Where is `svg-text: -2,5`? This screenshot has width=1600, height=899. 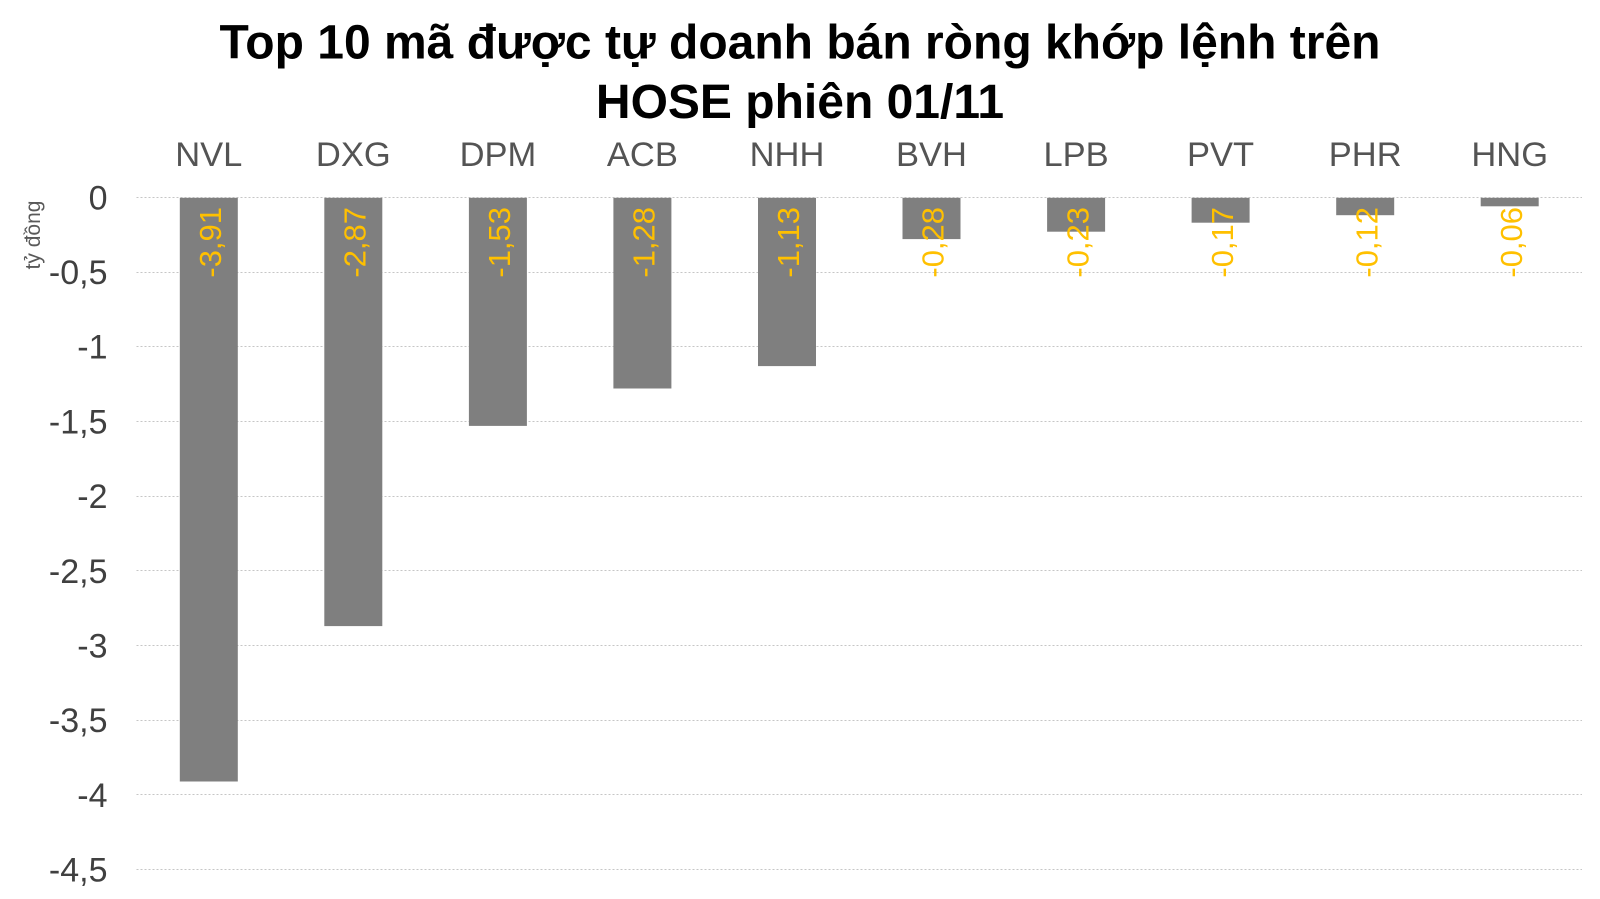 svg-text: -2,5 is located at coordinates (78, 572).